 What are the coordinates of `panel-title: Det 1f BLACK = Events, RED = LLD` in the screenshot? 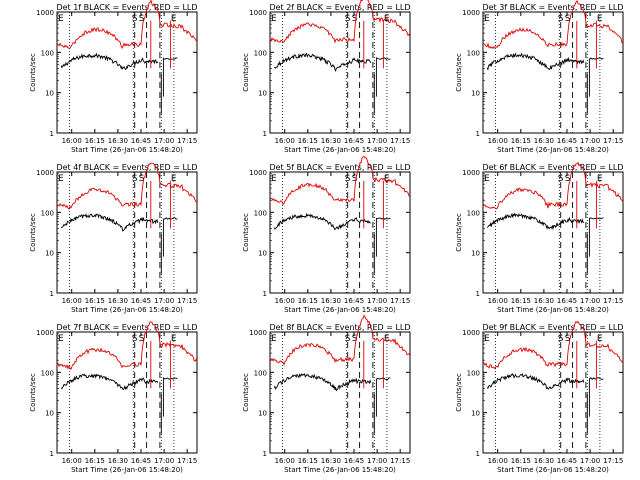 It's located at (126, 7).